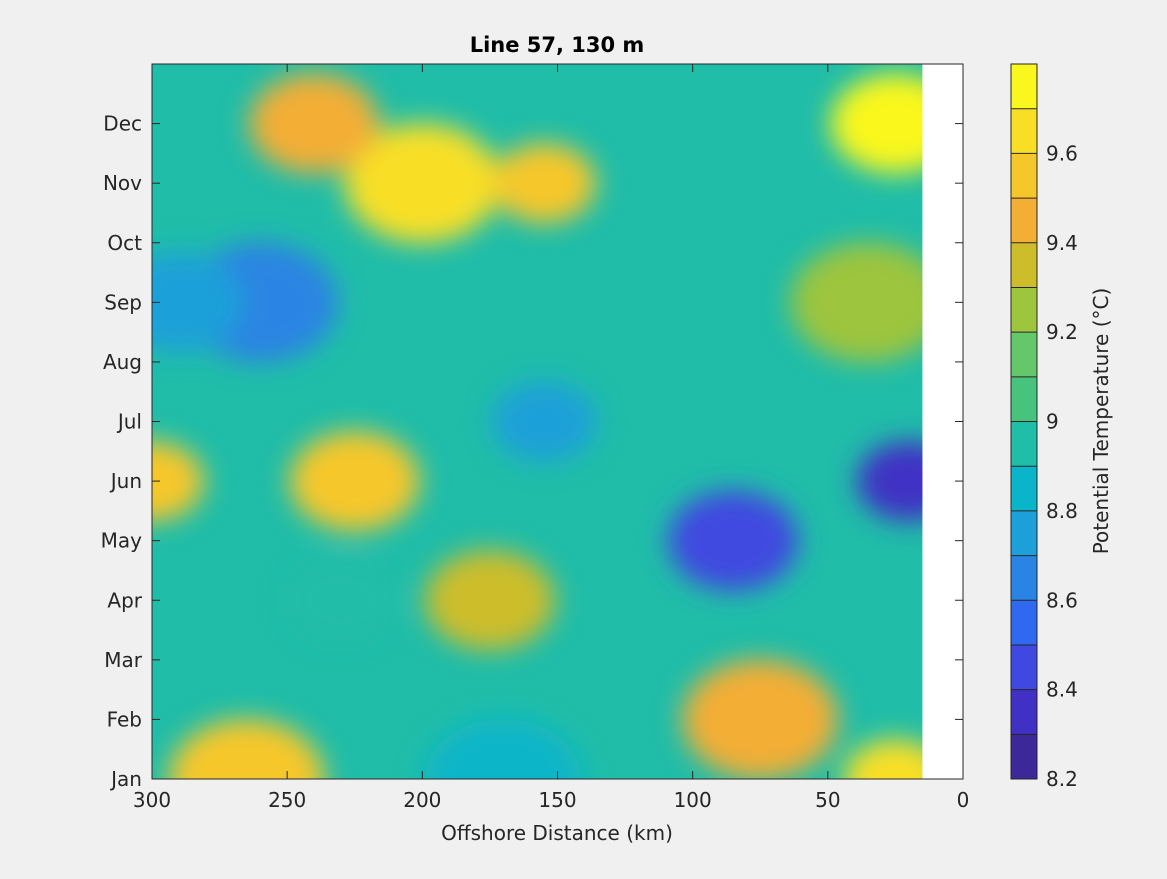  Describe the element at coordinates (1062, 600) in the screenshot. I see `colorbar-tick-label: 8.6` at that location.